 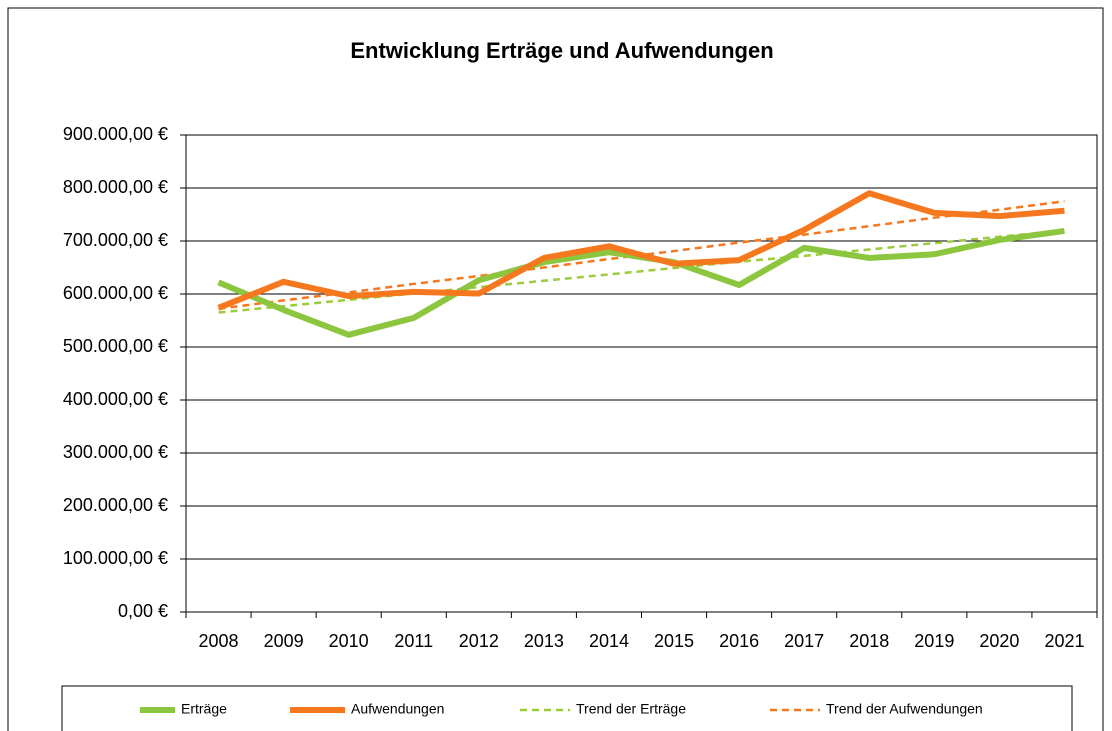 I want to click on x-tick-label: 2010, so click(x=349, y=641).